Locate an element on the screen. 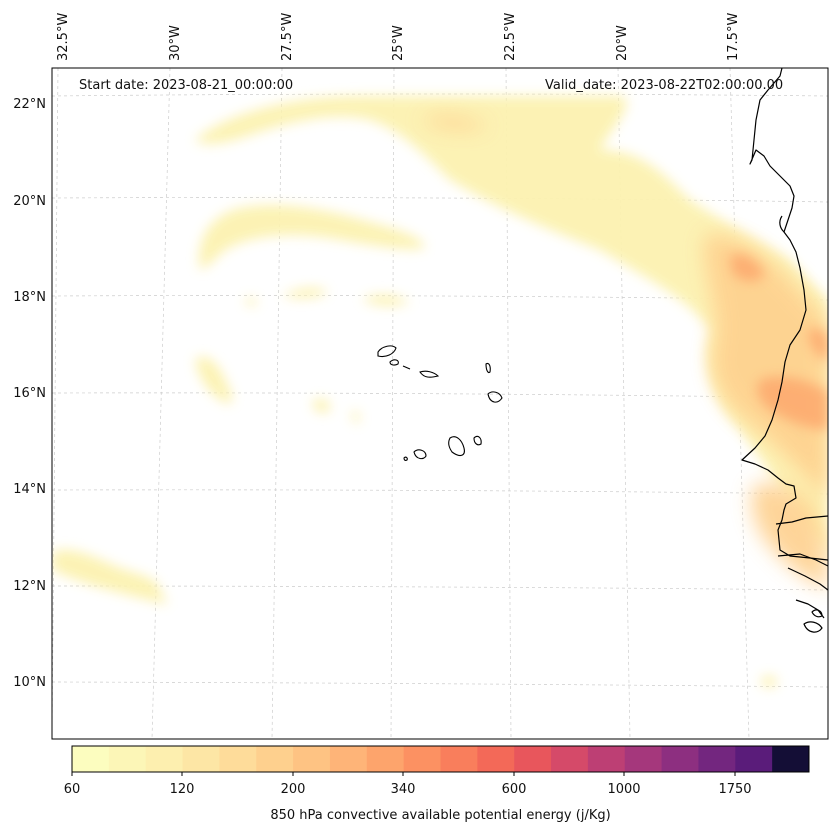 The image size is (837, 840). lon-label-175w: 17.5°W is located at coordinates (733, 36).